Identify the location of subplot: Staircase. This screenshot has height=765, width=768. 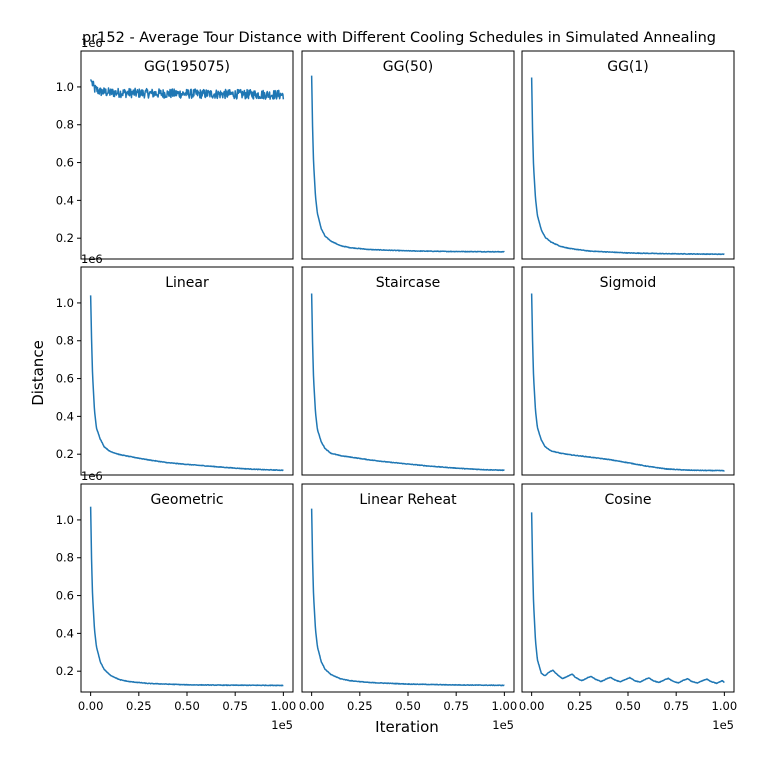
(408, 371).